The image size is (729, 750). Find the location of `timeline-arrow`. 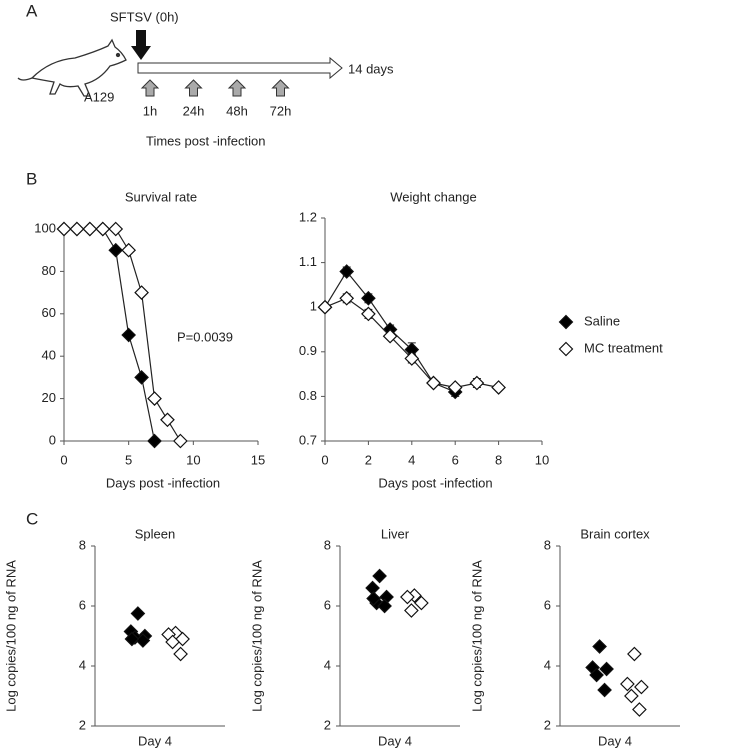

timeline-arrow is located at coordinates (240, 68).